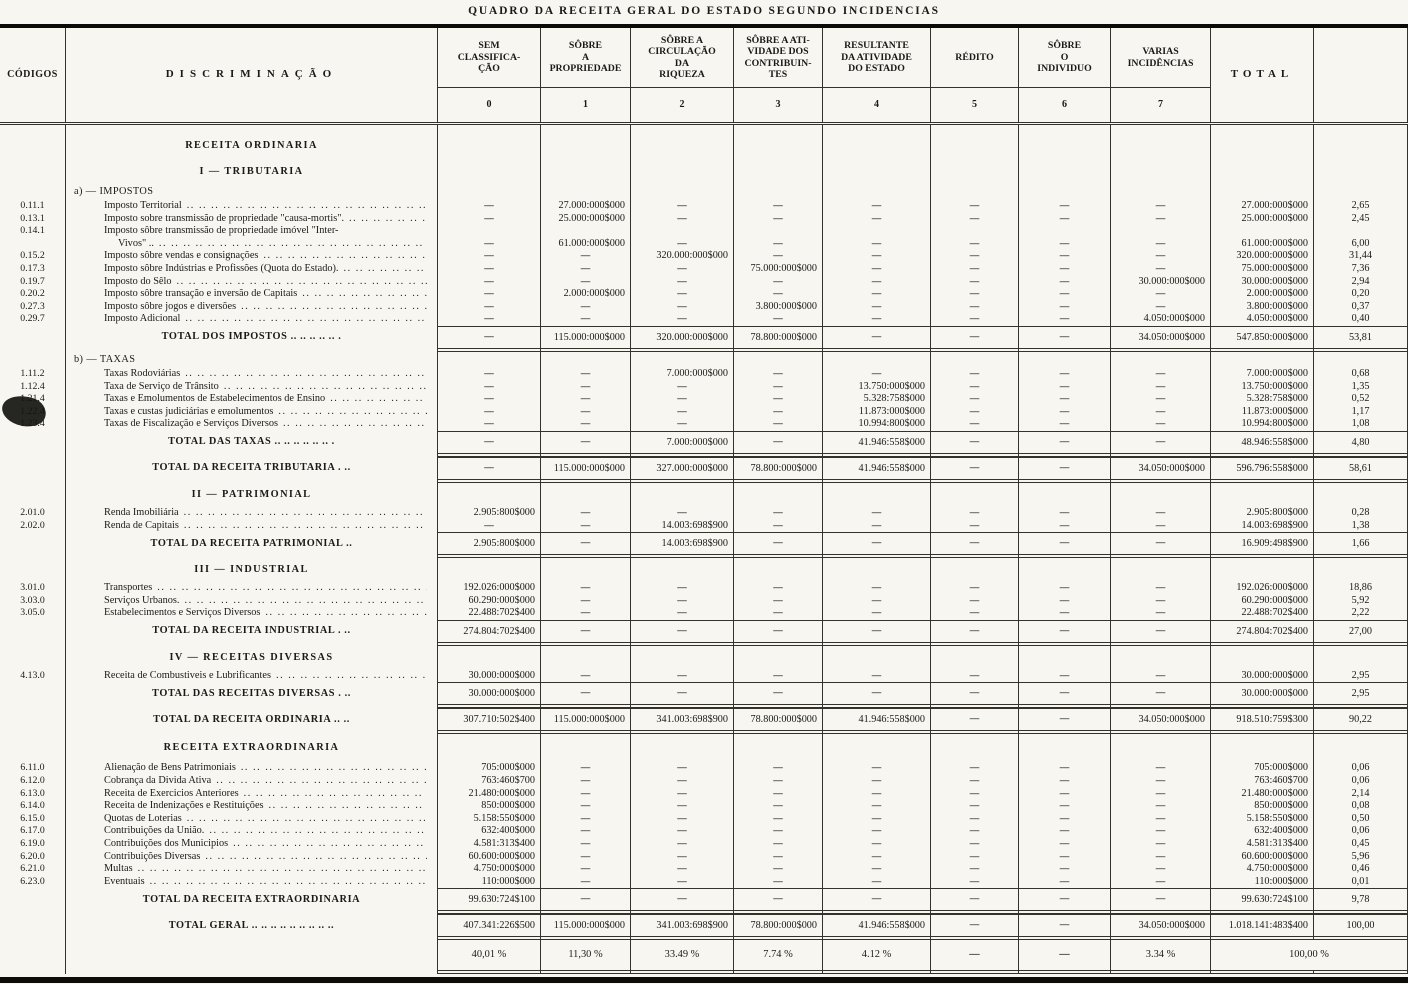  I want to click on cell-col3: 78.800:000$000, so click(777, 719).